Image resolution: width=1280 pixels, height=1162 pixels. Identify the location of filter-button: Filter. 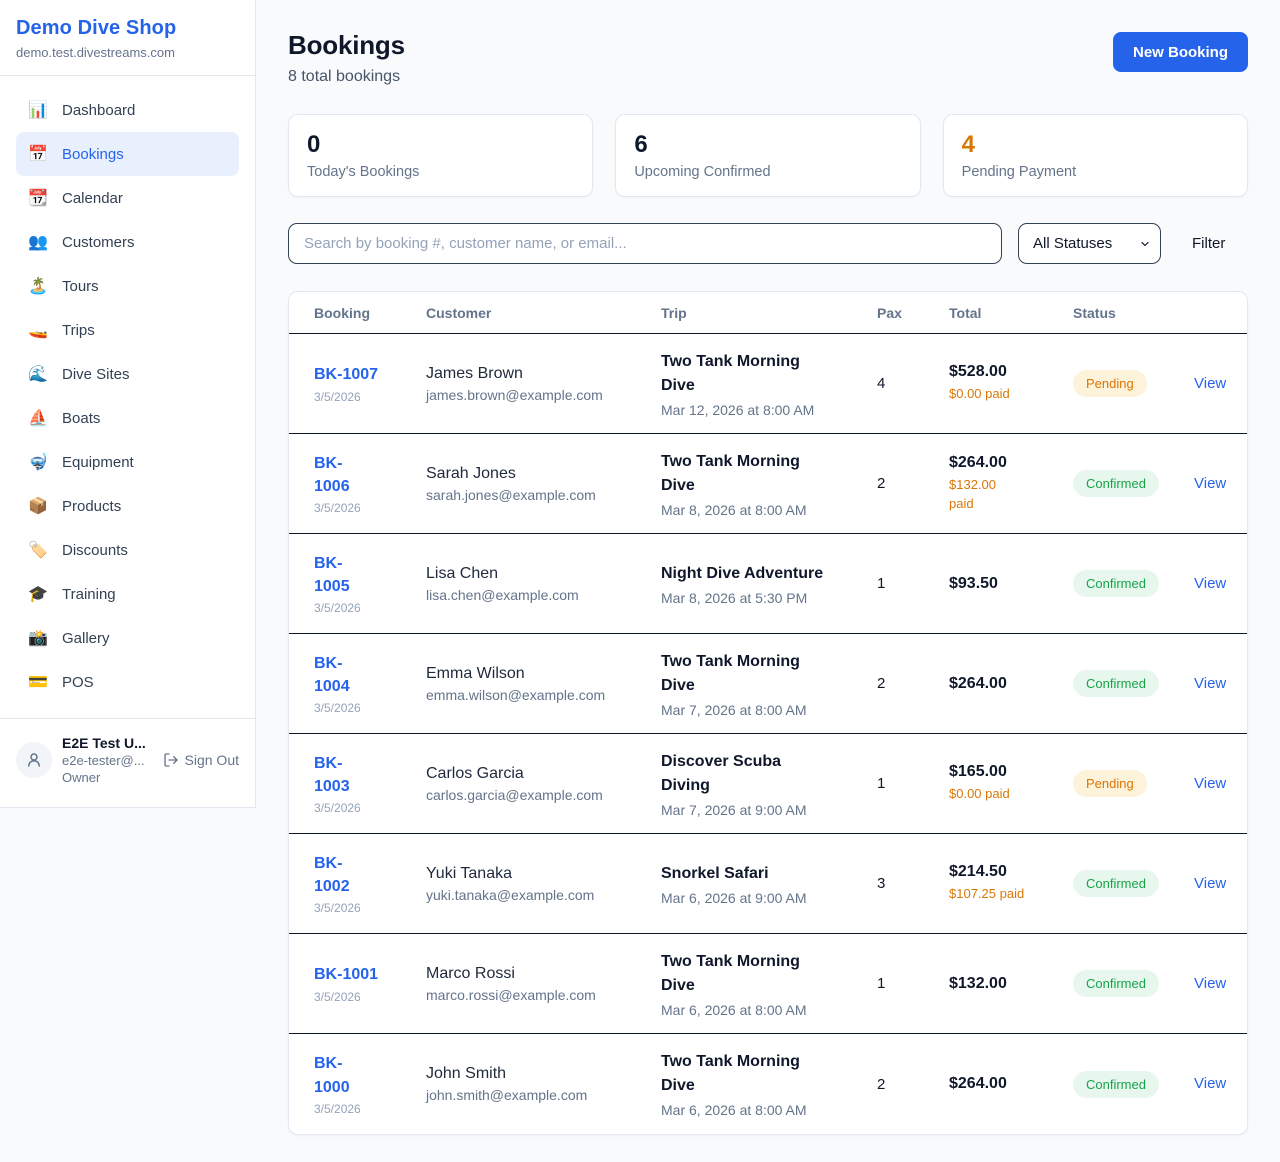
(1209, 243).